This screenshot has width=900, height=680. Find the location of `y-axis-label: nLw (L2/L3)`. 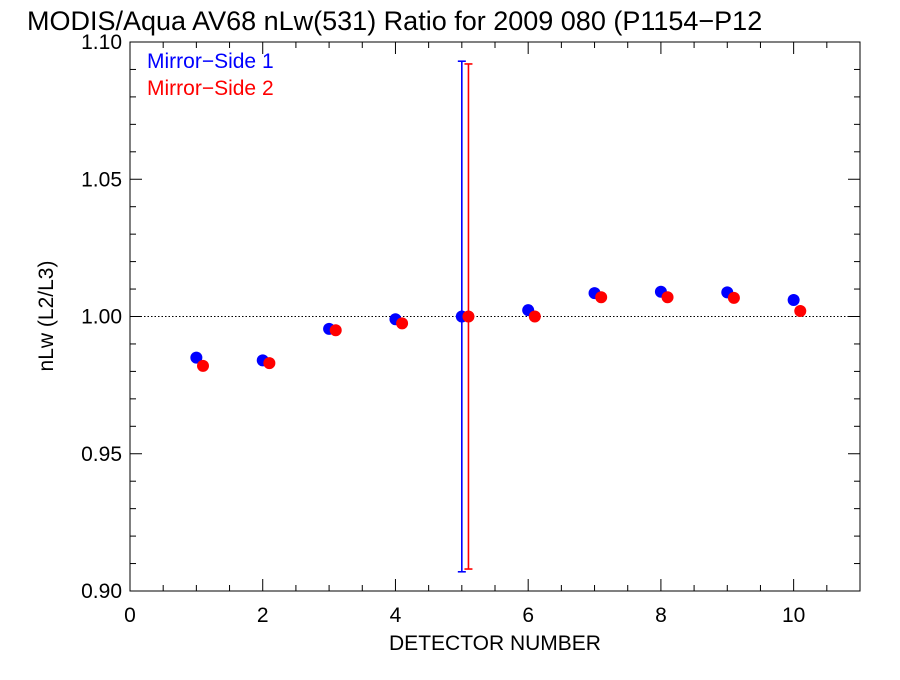

y-axis-label: nLw (L2/L3) is located at coordinates (46, 316).